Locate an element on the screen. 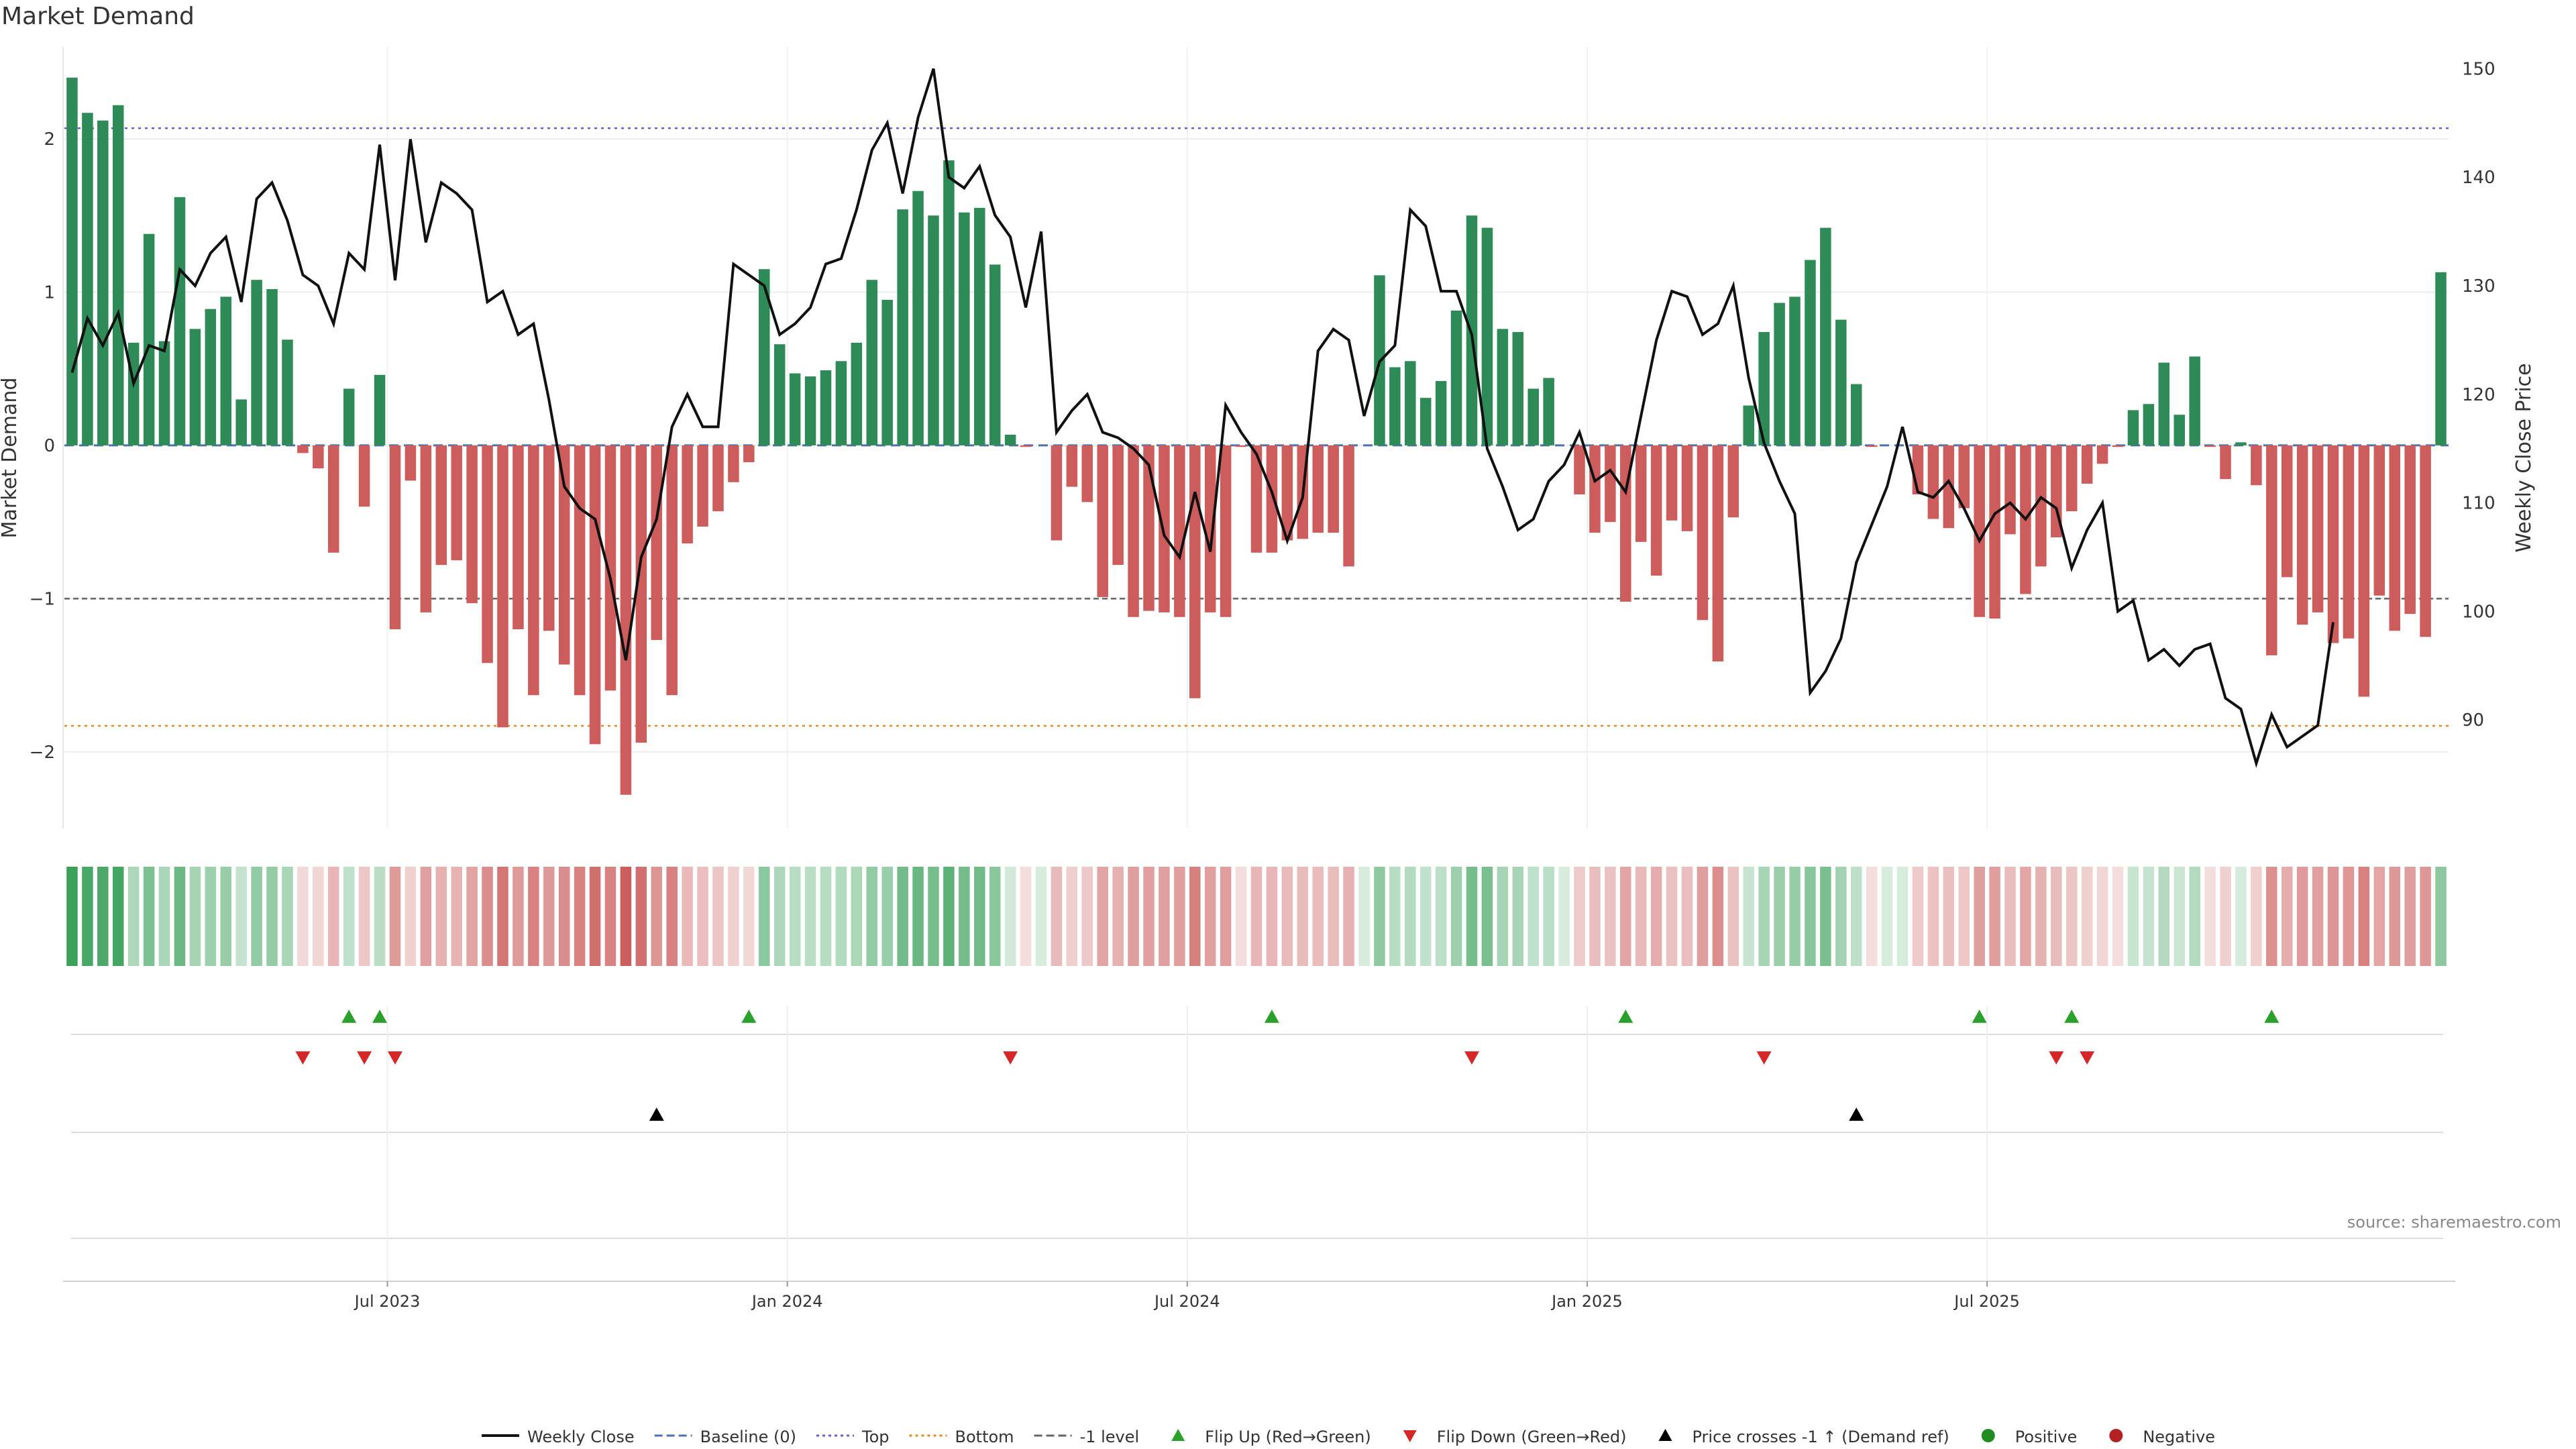  legend-swatch is located at coordinates (1988, 1435).